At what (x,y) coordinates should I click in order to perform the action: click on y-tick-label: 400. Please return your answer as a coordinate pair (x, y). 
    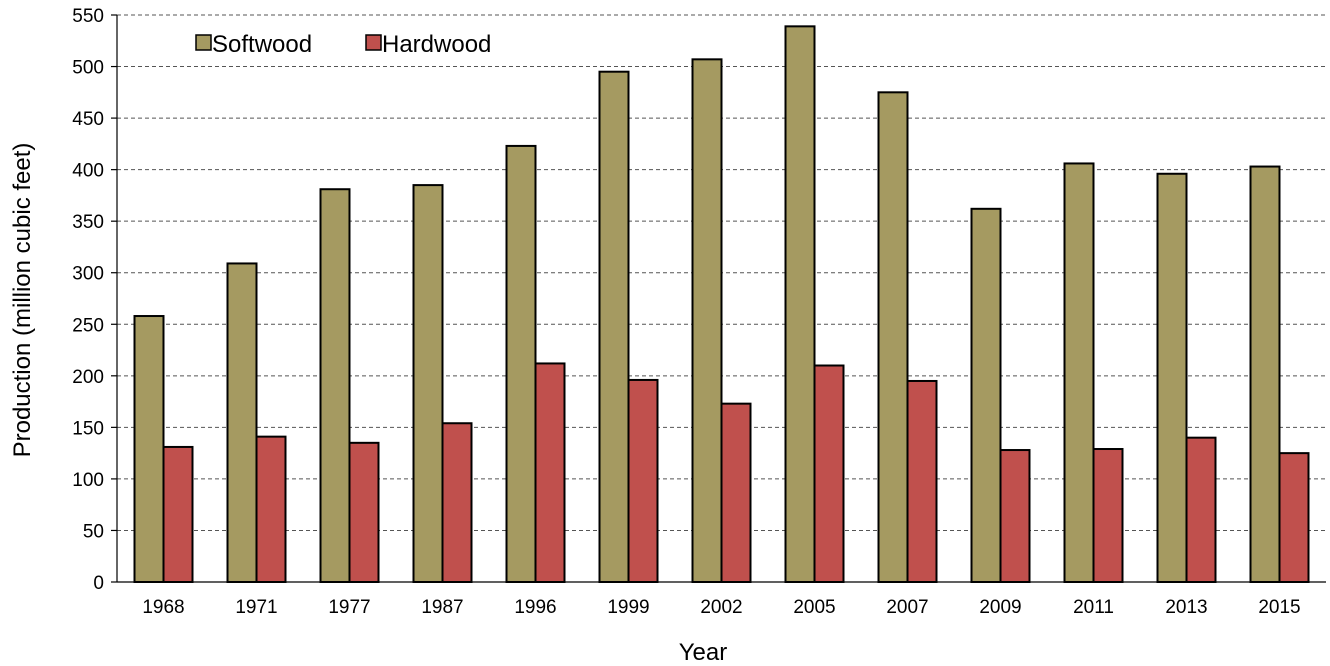
    Looking at the image, I should click on (88, 171).